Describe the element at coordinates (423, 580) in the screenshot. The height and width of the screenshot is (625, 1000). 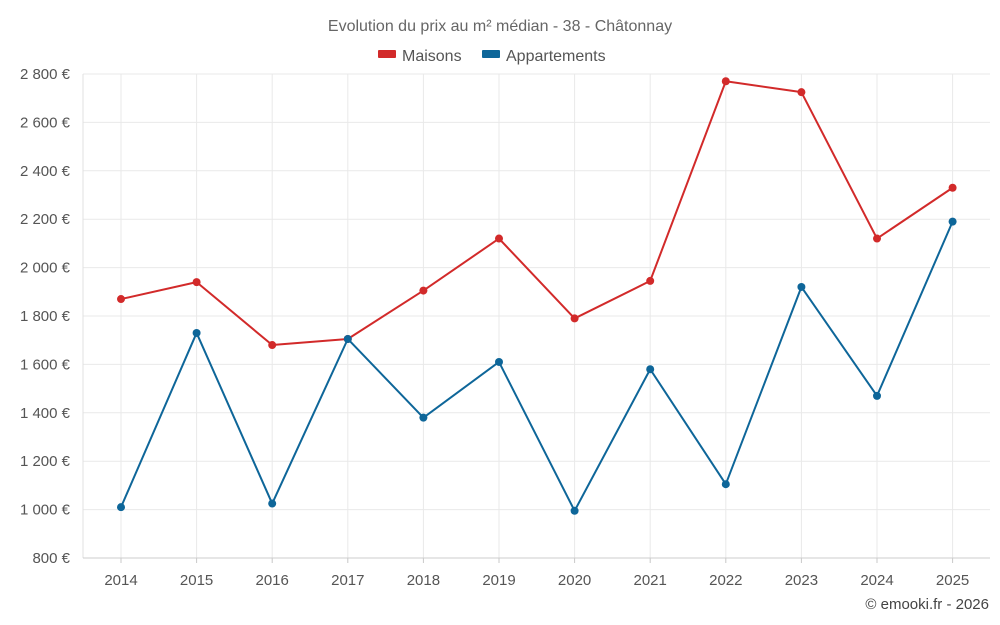
I see `x-tick-label: 2018` at that location.